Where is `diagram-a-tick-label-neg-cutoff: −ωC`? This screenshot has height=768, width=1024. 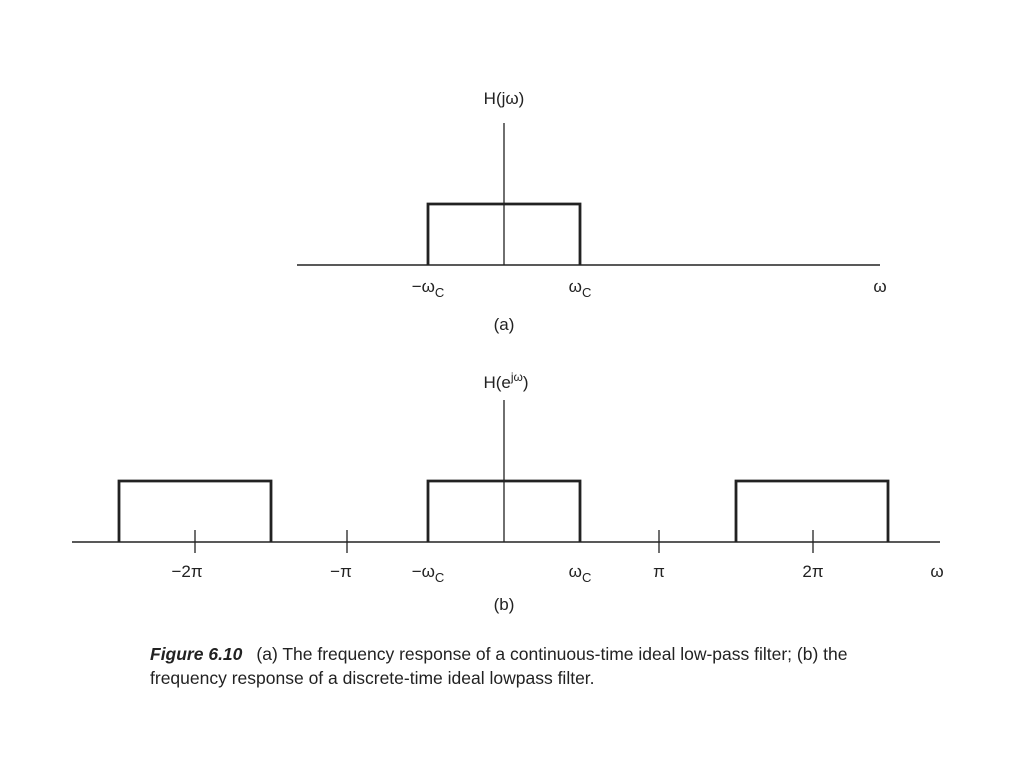 diagram-a-tick-label-neg-cutoff: −ωC is located at coordinates (428, 288).